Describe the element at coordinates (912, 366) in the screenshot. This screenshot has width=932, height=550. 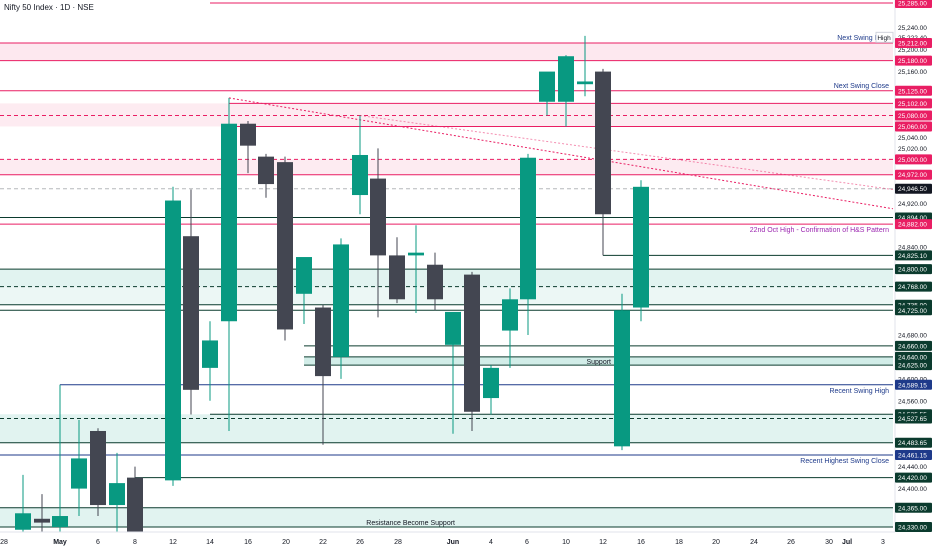
I see `price-tag-label: 24,625.00` at that location.